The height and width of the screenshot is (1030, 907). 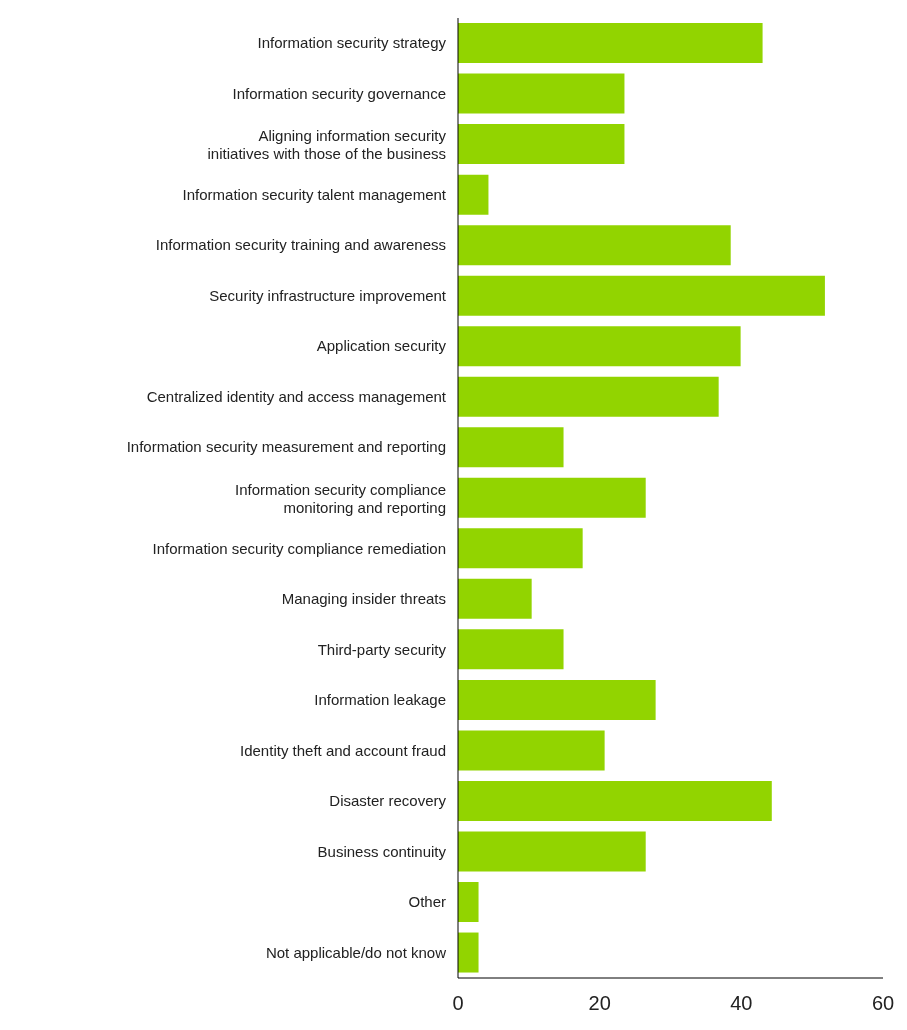 I want to click on y-tick-label: Other, so click(x=427, y=902).